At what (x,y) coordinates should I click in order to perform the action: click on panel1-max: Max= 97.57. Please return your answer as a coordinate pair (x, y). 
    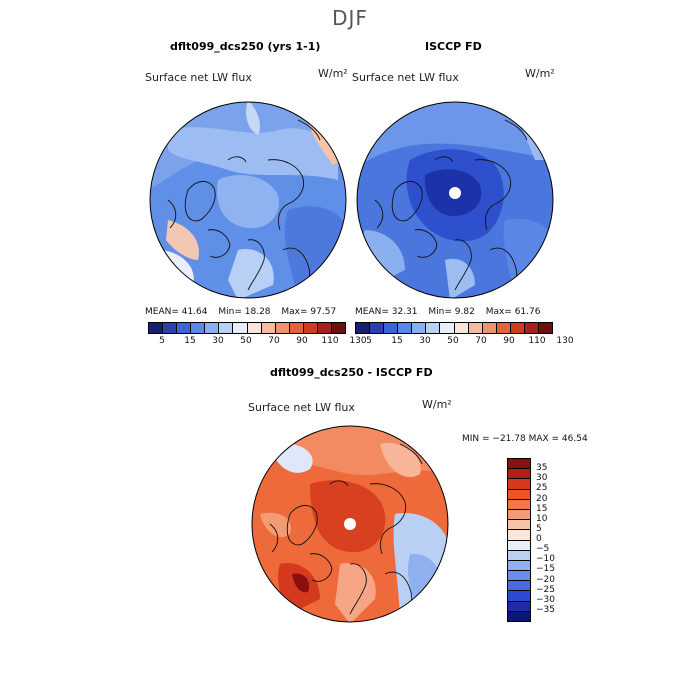
    Looking at the image, I should click on (309, 312).